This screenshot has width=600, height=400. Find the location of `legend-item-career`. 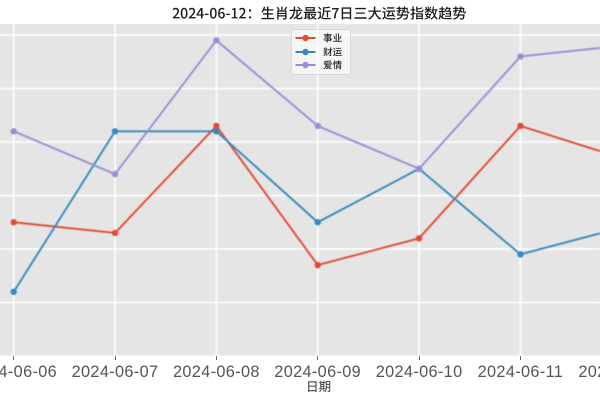

legend-item-career is located at coordinates (323, 38).